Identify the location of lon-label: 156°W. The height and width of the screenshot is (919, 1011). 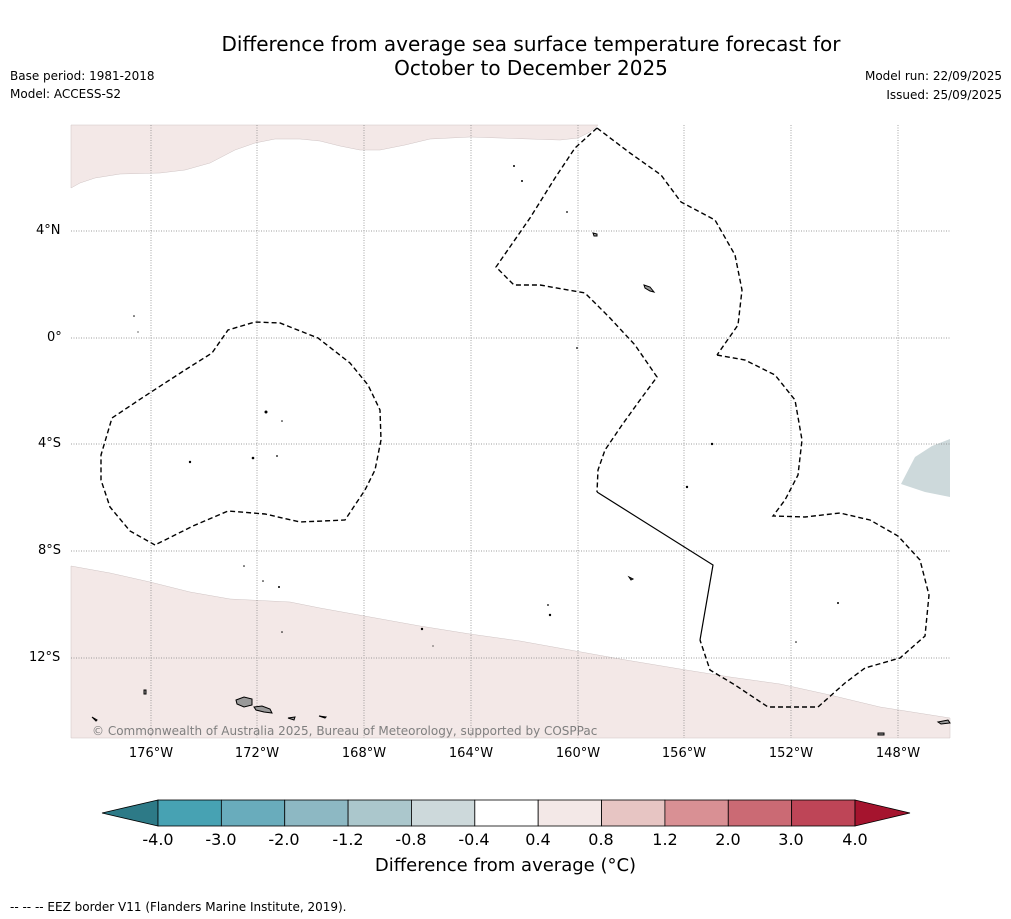
(684, 753).